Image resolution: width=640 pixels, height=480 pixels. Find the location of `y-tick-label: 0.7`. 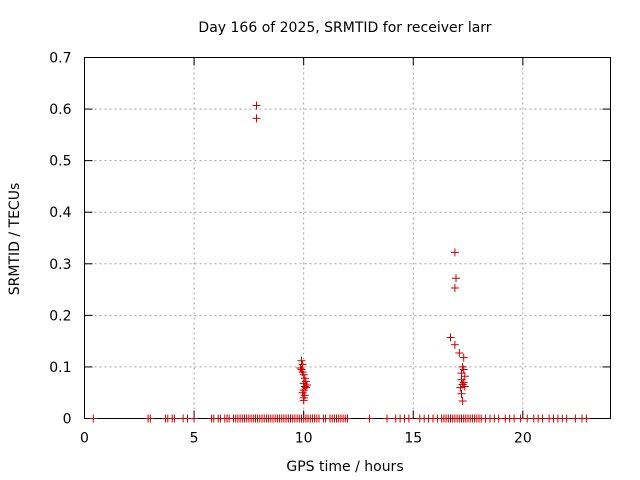

y-tick-label: 0.7 is located at coordinates (60, 59).